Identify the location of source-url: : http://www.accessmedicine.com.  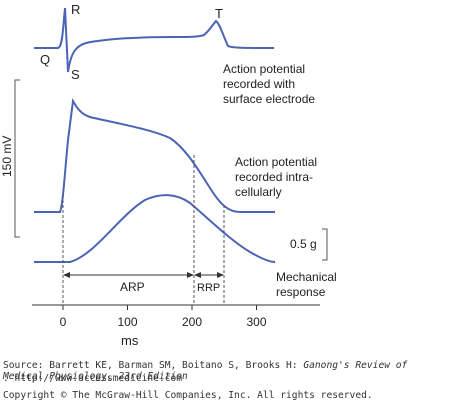
(93, 378).